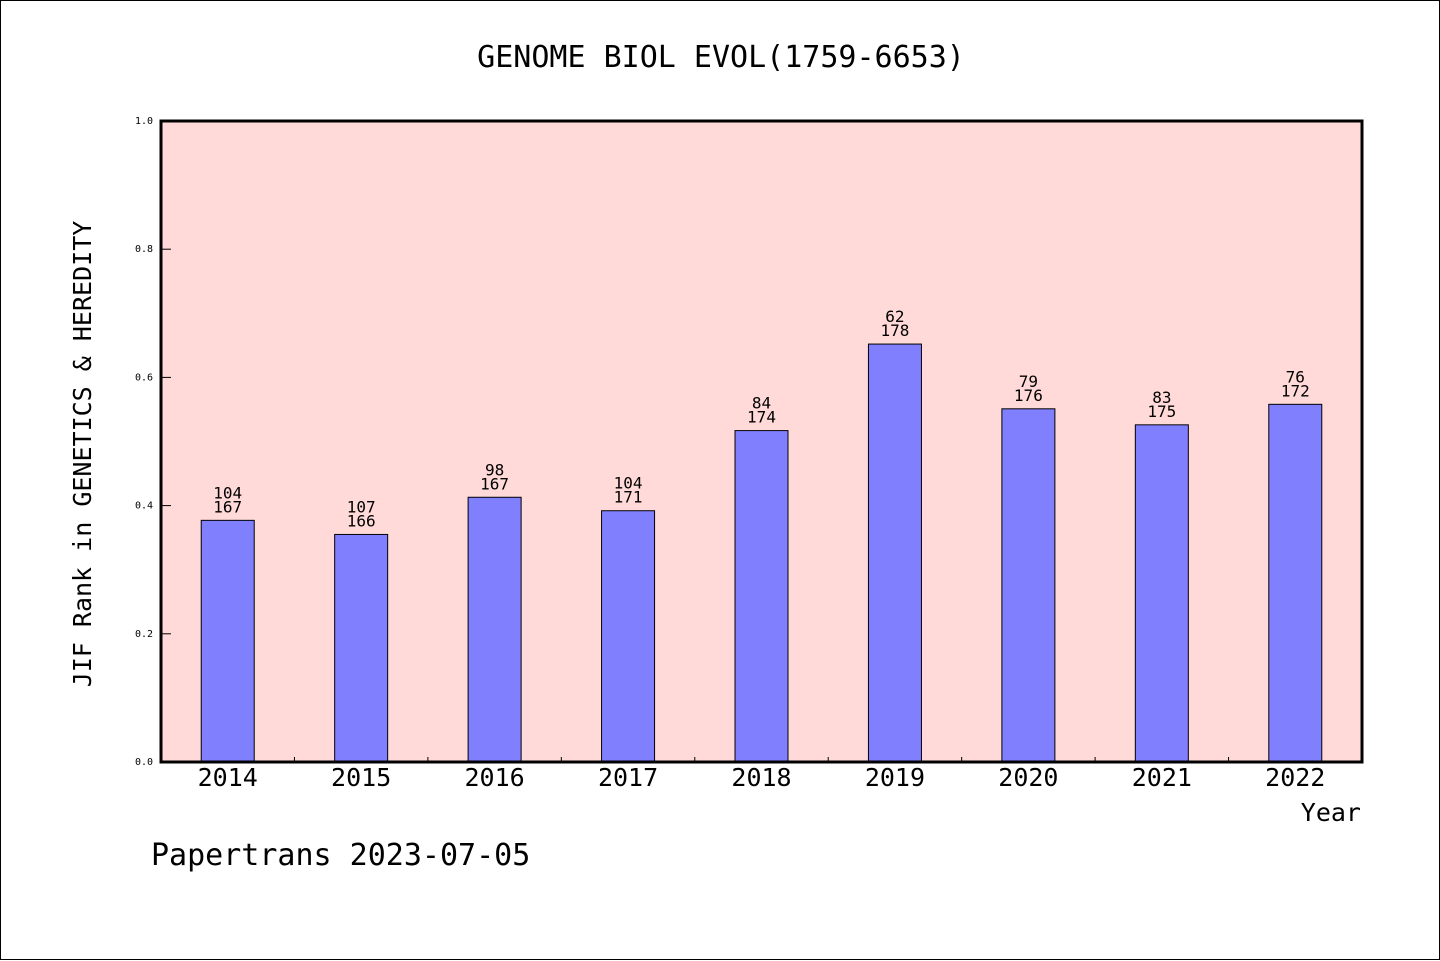 The height and width of the screenshot is (961, 1440). What do you see at coordinates (1161, 593) in the screenshot?
I see `bar-2021` at bounding box center [1161, 593].